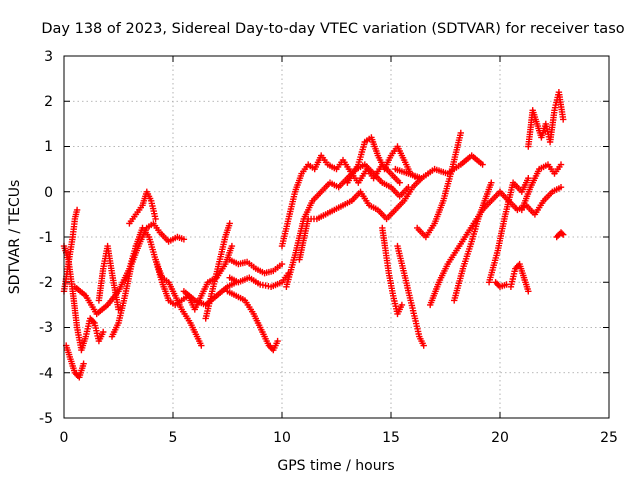  I want to click on plus-markers-track-m, so click(259, 280).